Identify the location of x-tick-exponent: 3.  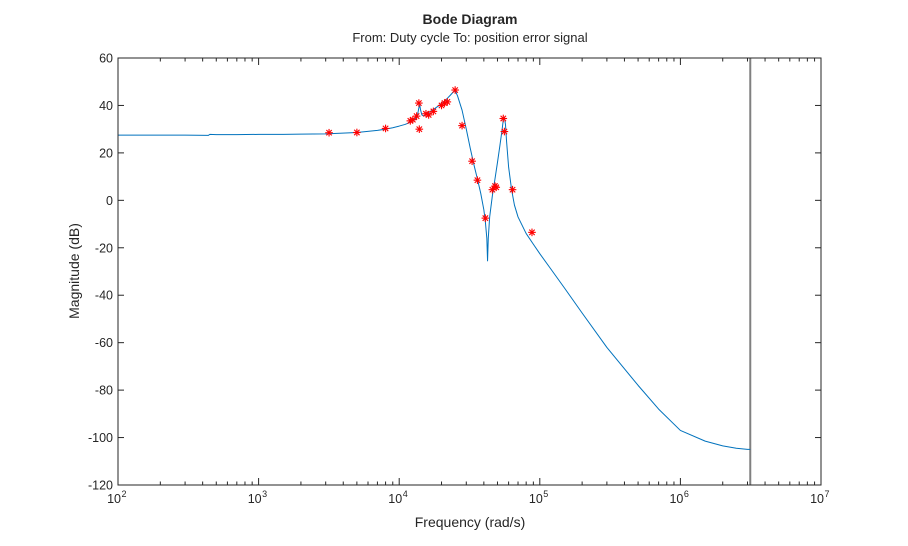
(264, 494).